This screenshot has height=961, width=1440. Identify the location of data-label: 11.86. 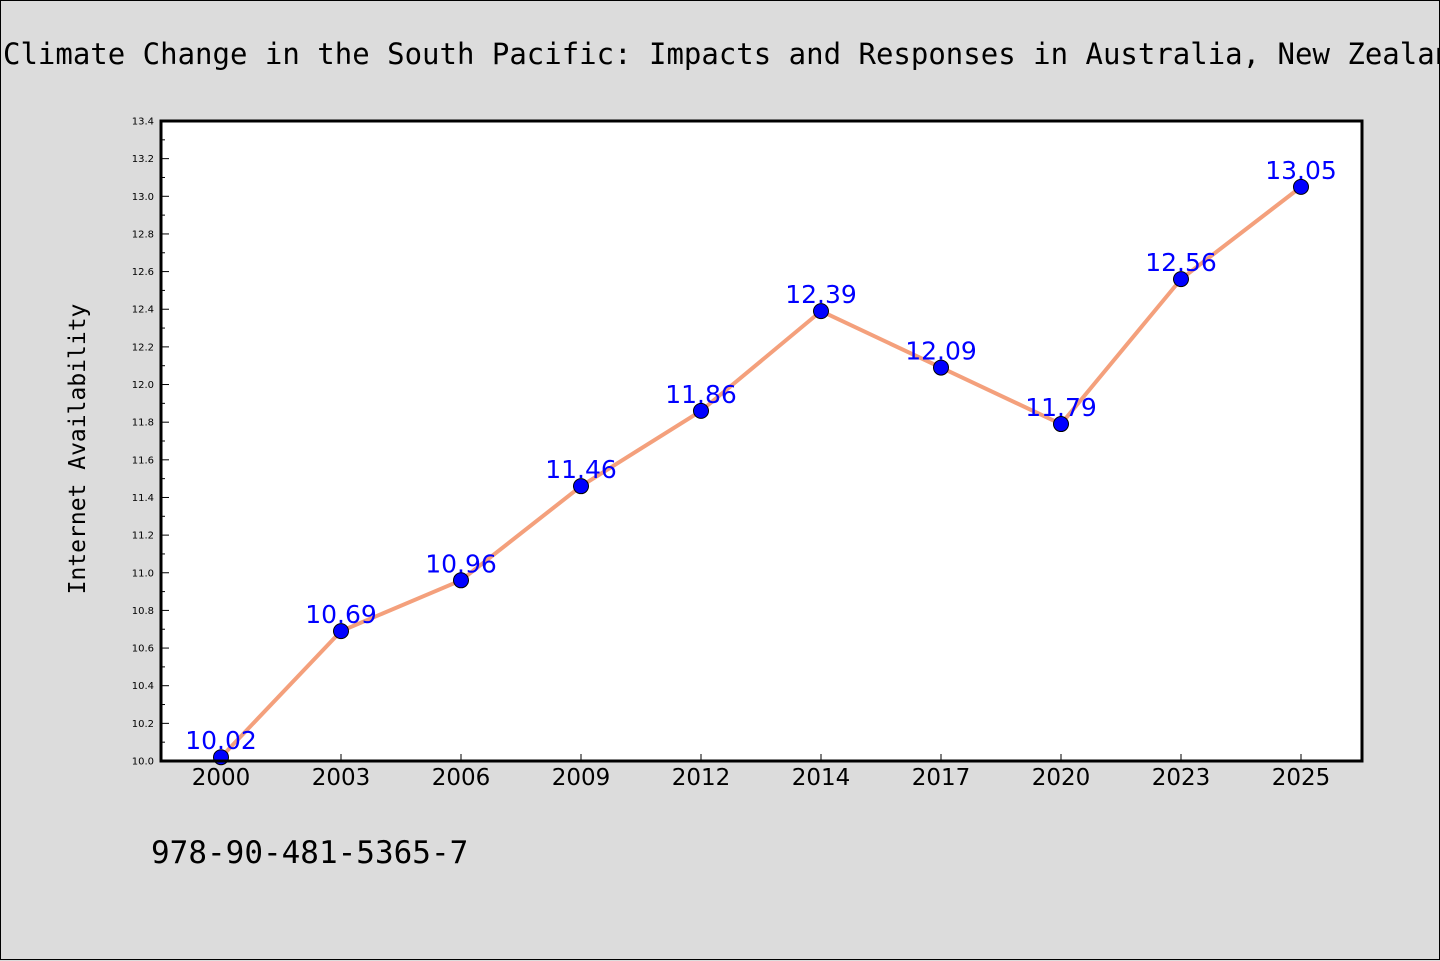
(701, 394).